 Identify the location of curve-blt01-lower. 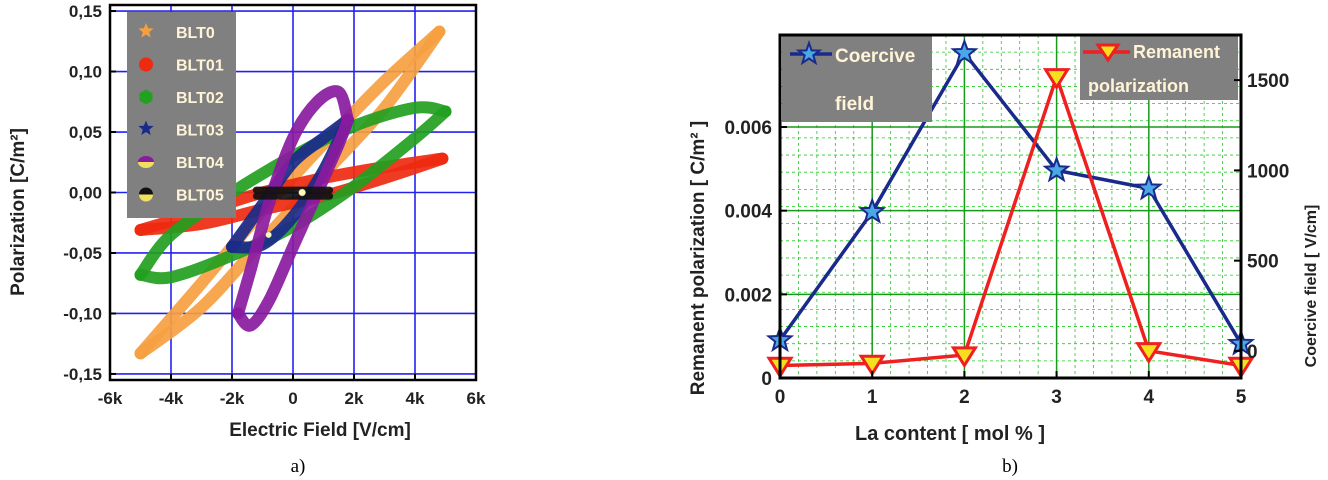
(291, 194).